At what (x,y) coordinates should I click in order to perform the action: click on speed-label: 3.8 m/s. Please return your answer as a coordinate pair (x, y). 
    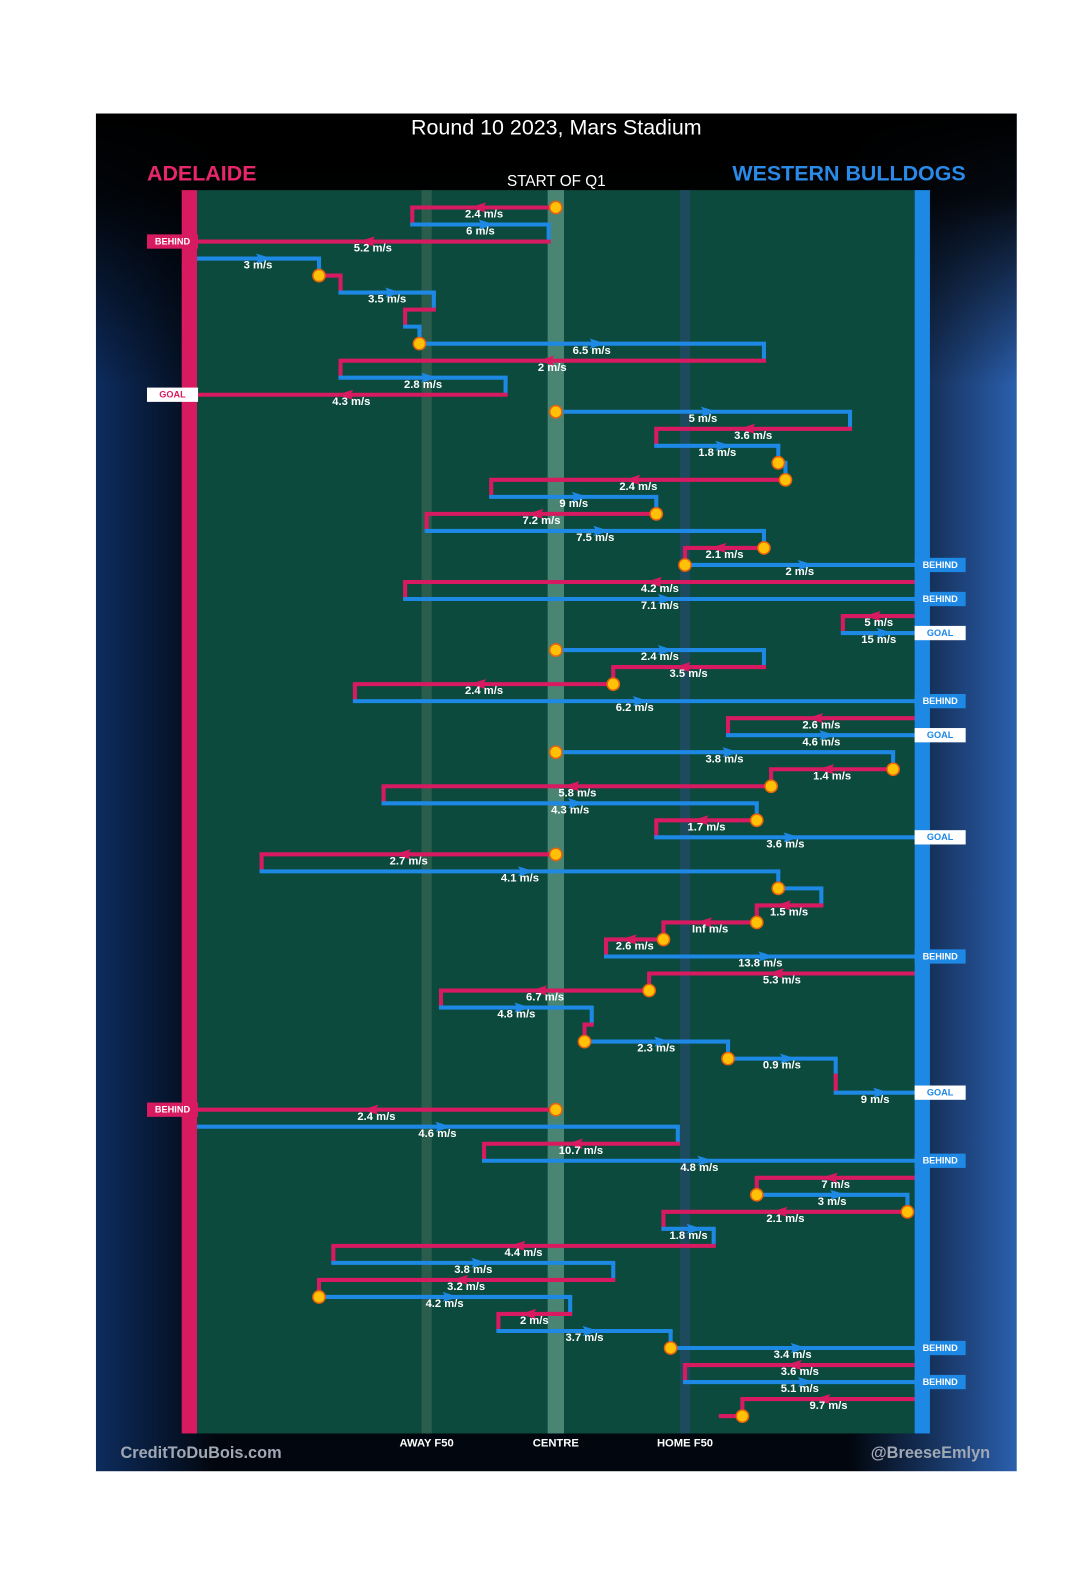
    Looking at the image, I should click on (473, 1270).